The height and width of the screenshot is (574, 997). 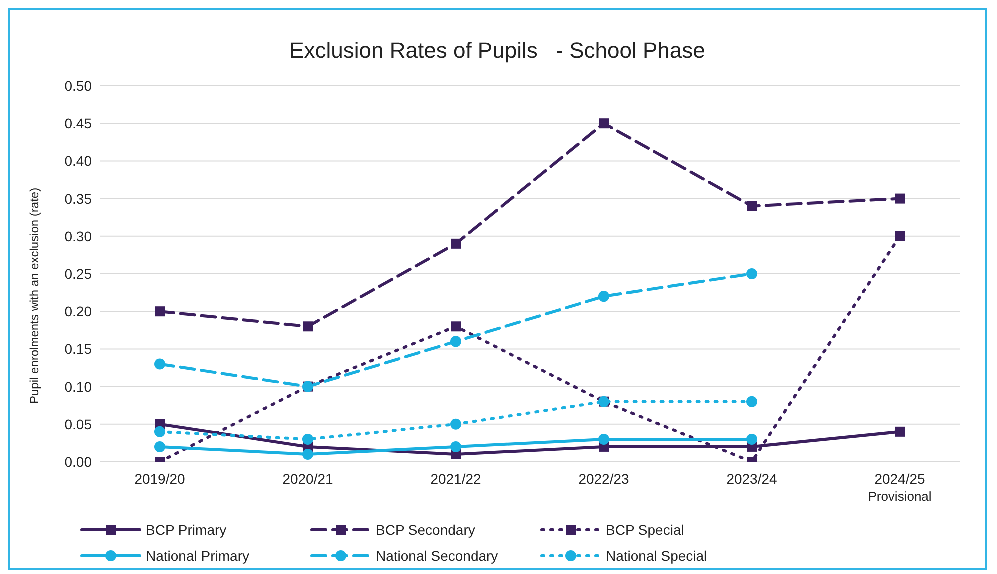 I want to click on legend-label: BCP Special, so click(x=645, y=530).